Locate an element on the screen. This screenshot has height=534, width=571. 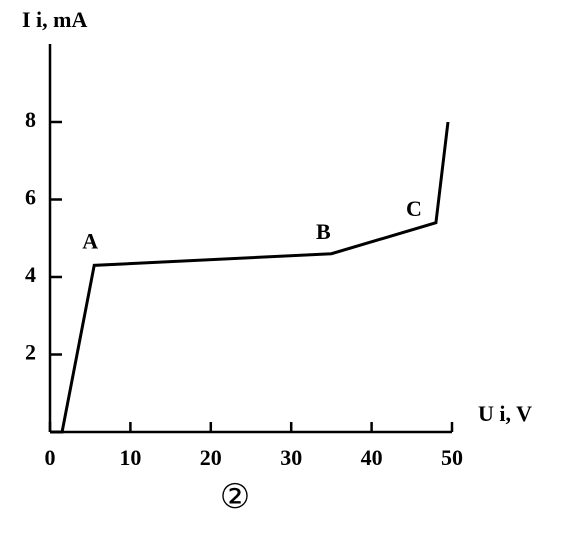
point-annotation: B is located at coordinates (323, 231).